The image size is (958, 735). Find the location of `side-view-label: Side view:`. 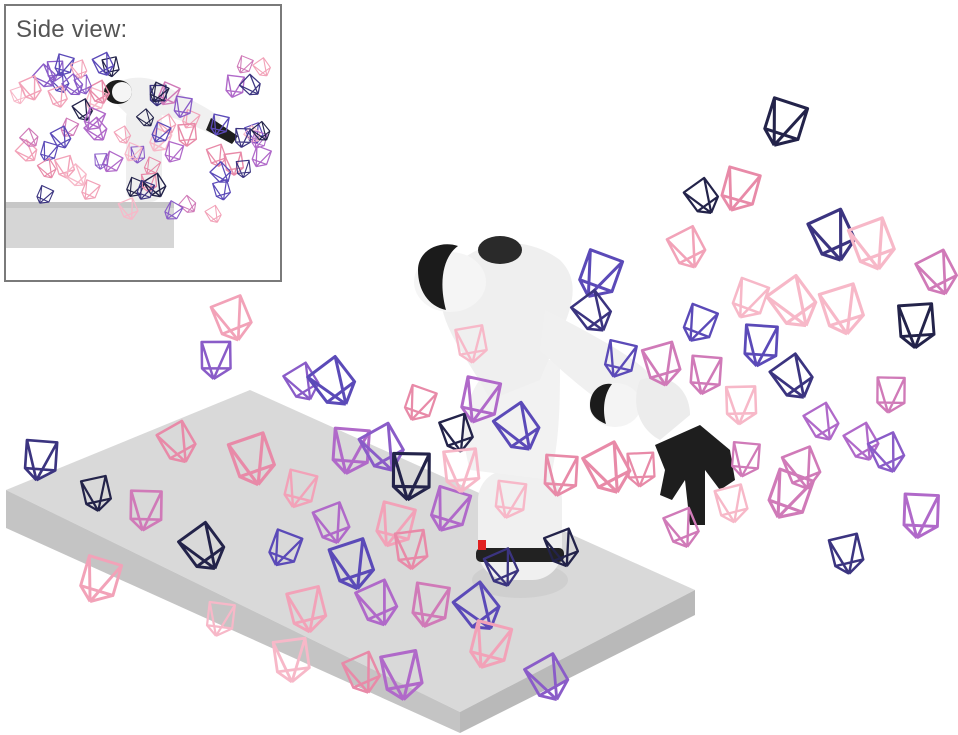

side-view-label: Side view: is located at coordinates (72, 29).